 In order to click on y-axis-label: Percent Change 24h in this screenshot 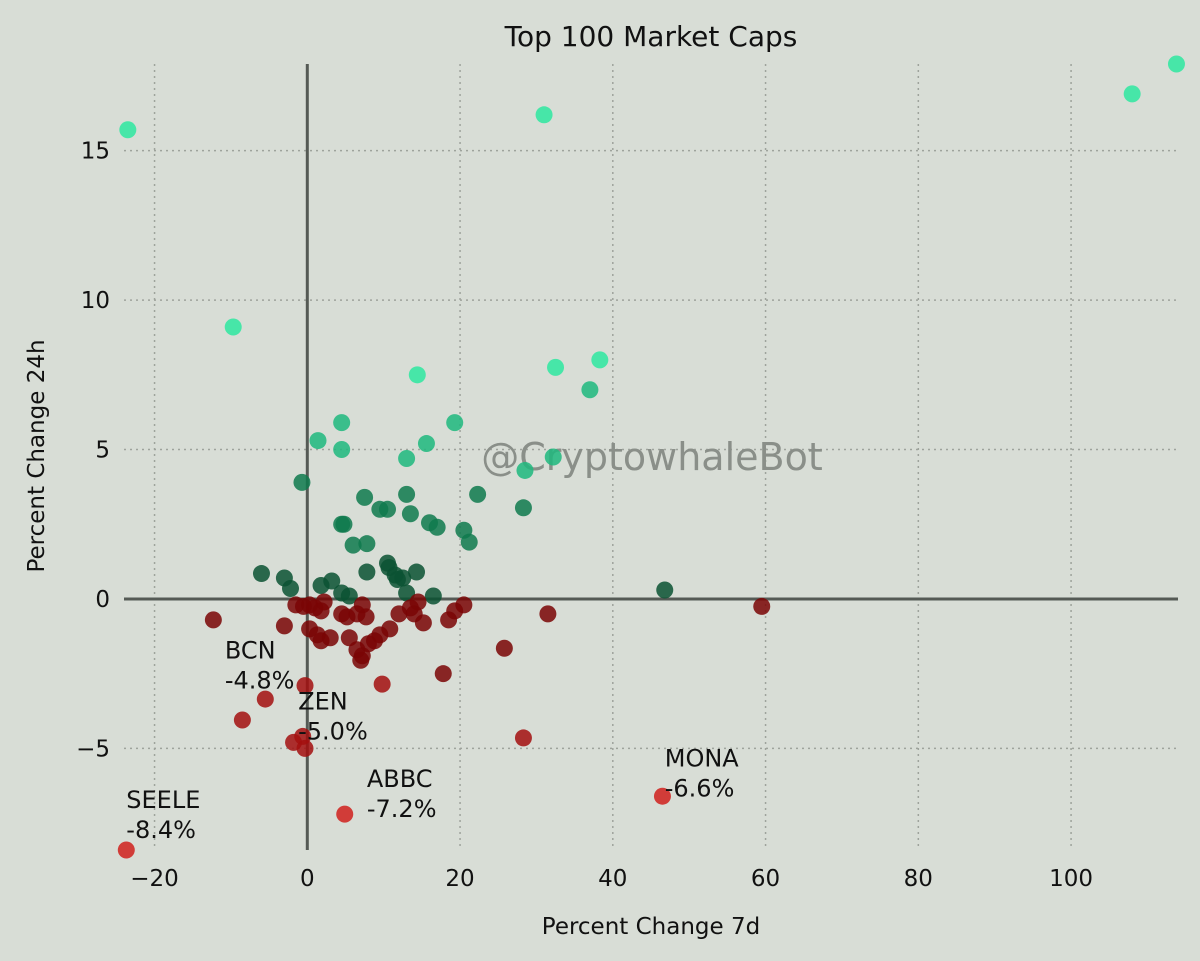, I will do `click(37, 455)`.